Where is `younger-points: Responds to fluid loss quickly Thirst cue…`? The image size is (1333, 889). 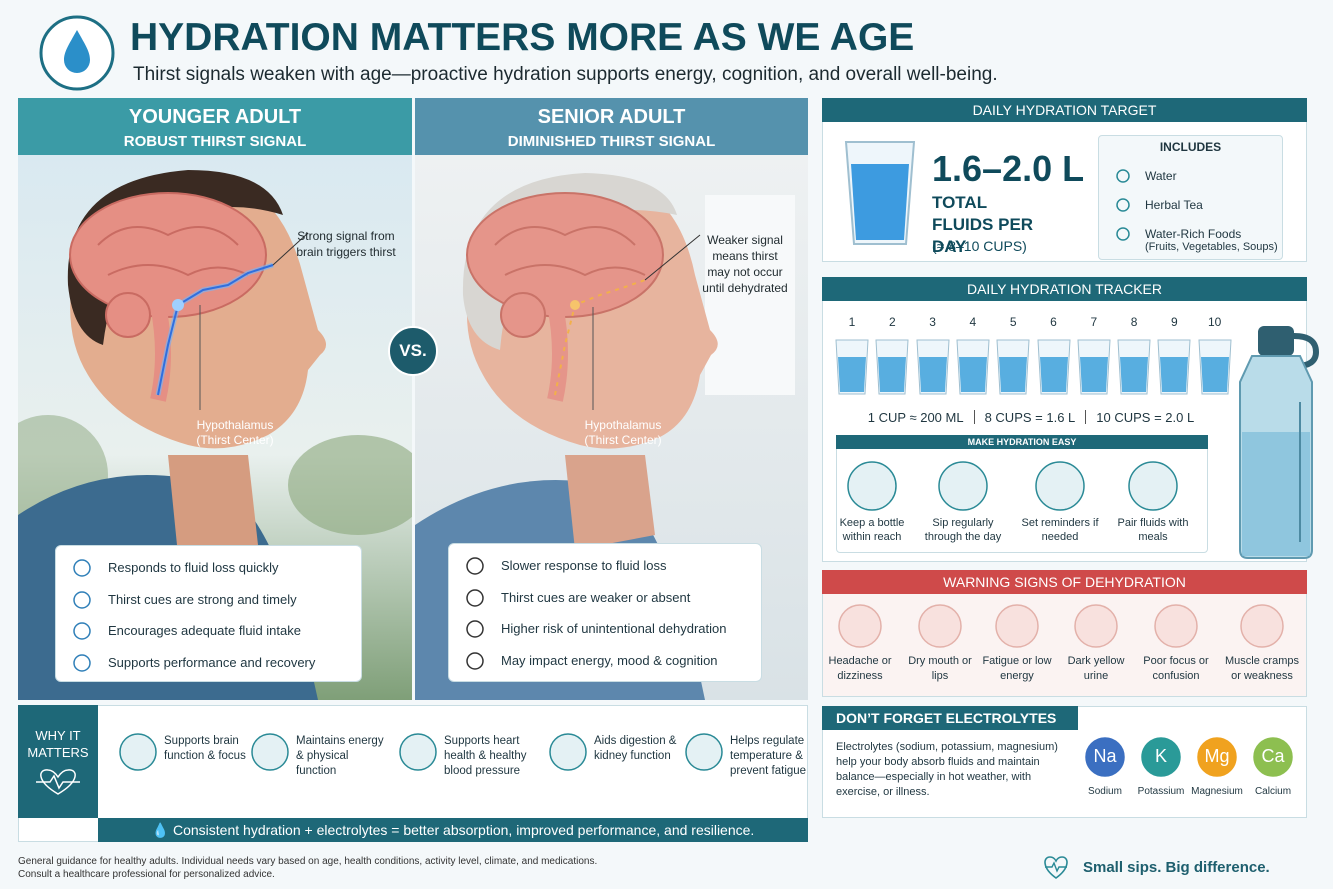 younger-points: Responds to fluid loss quickly Thirst cue… is located at coordinates (208, 613).